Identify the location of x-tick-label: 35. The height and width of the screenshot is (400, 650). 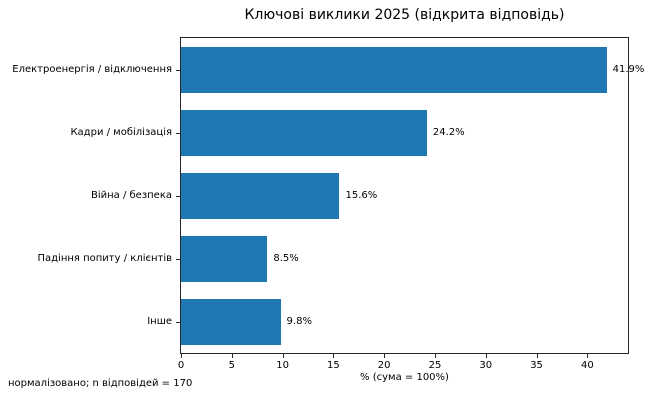
(536, 365).